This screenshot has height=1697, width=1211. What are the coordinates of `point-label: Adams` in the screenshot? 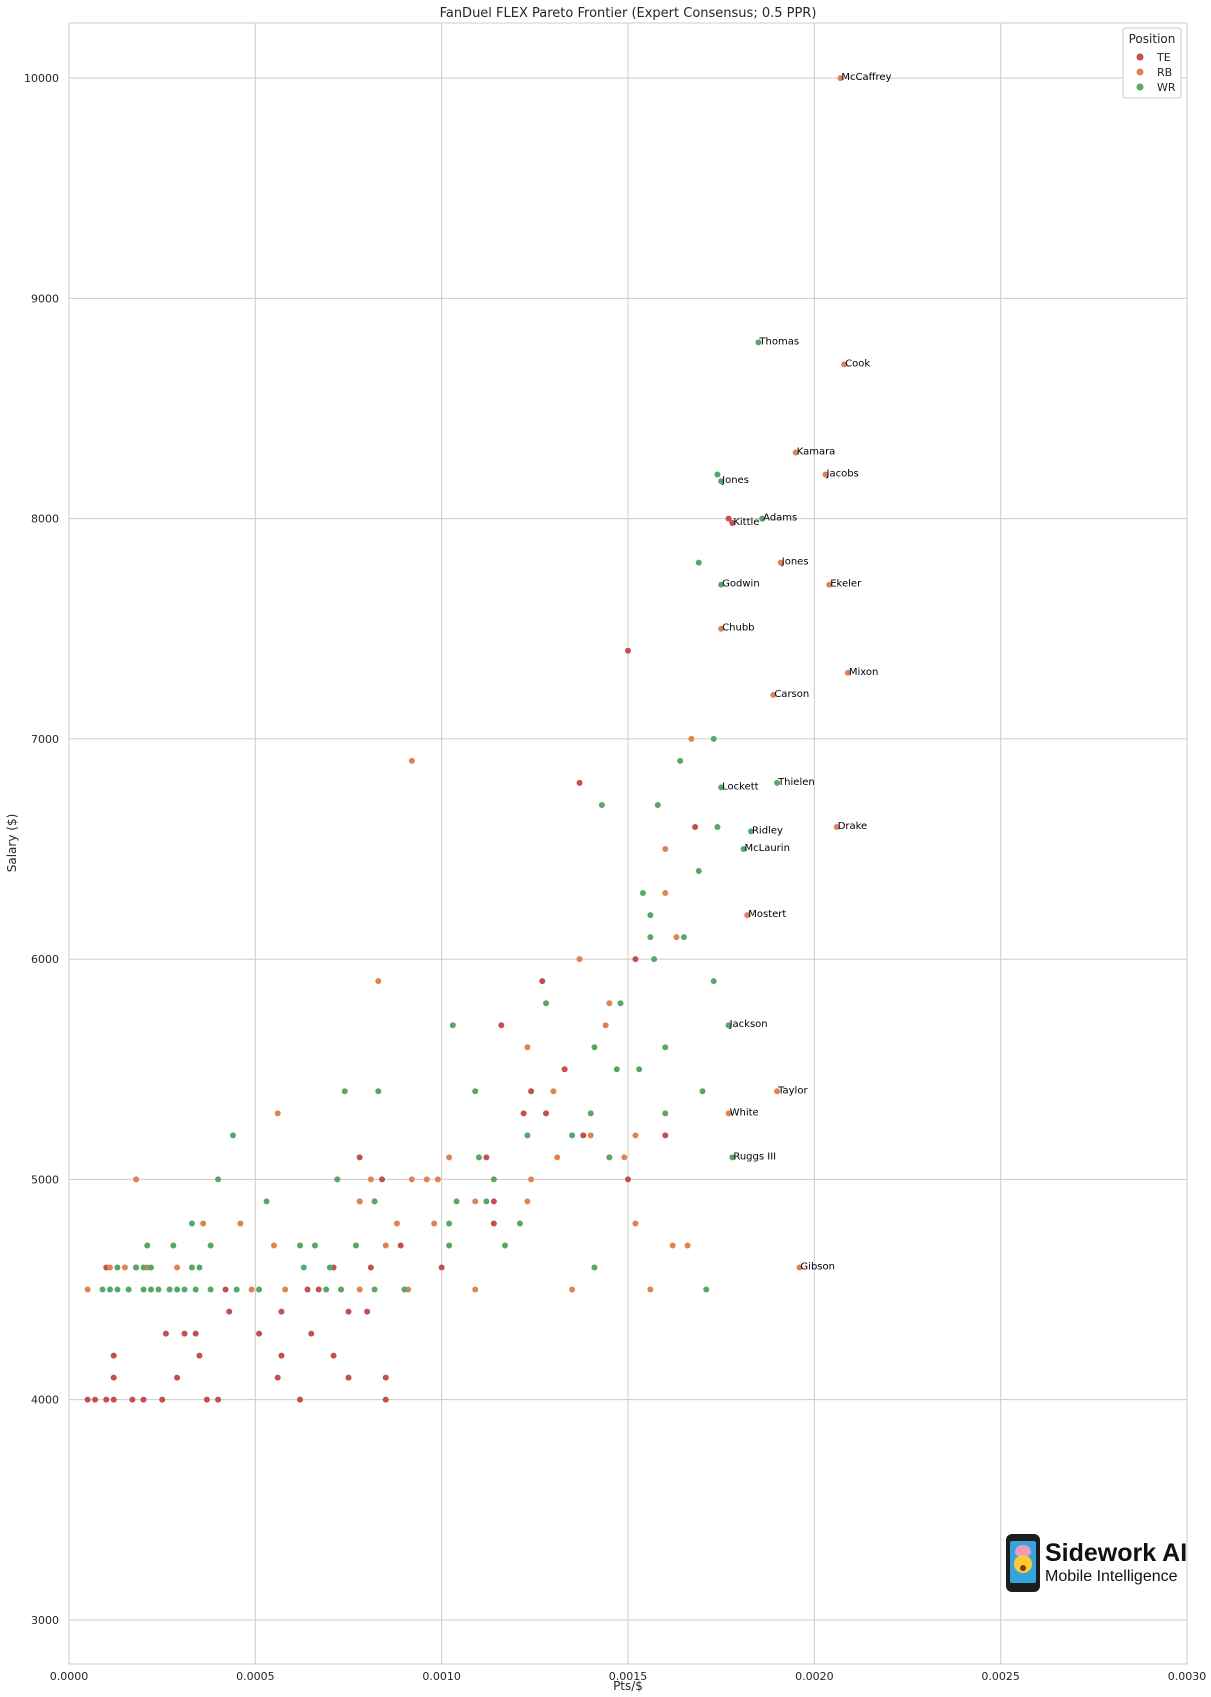 It's located at (780, 518).